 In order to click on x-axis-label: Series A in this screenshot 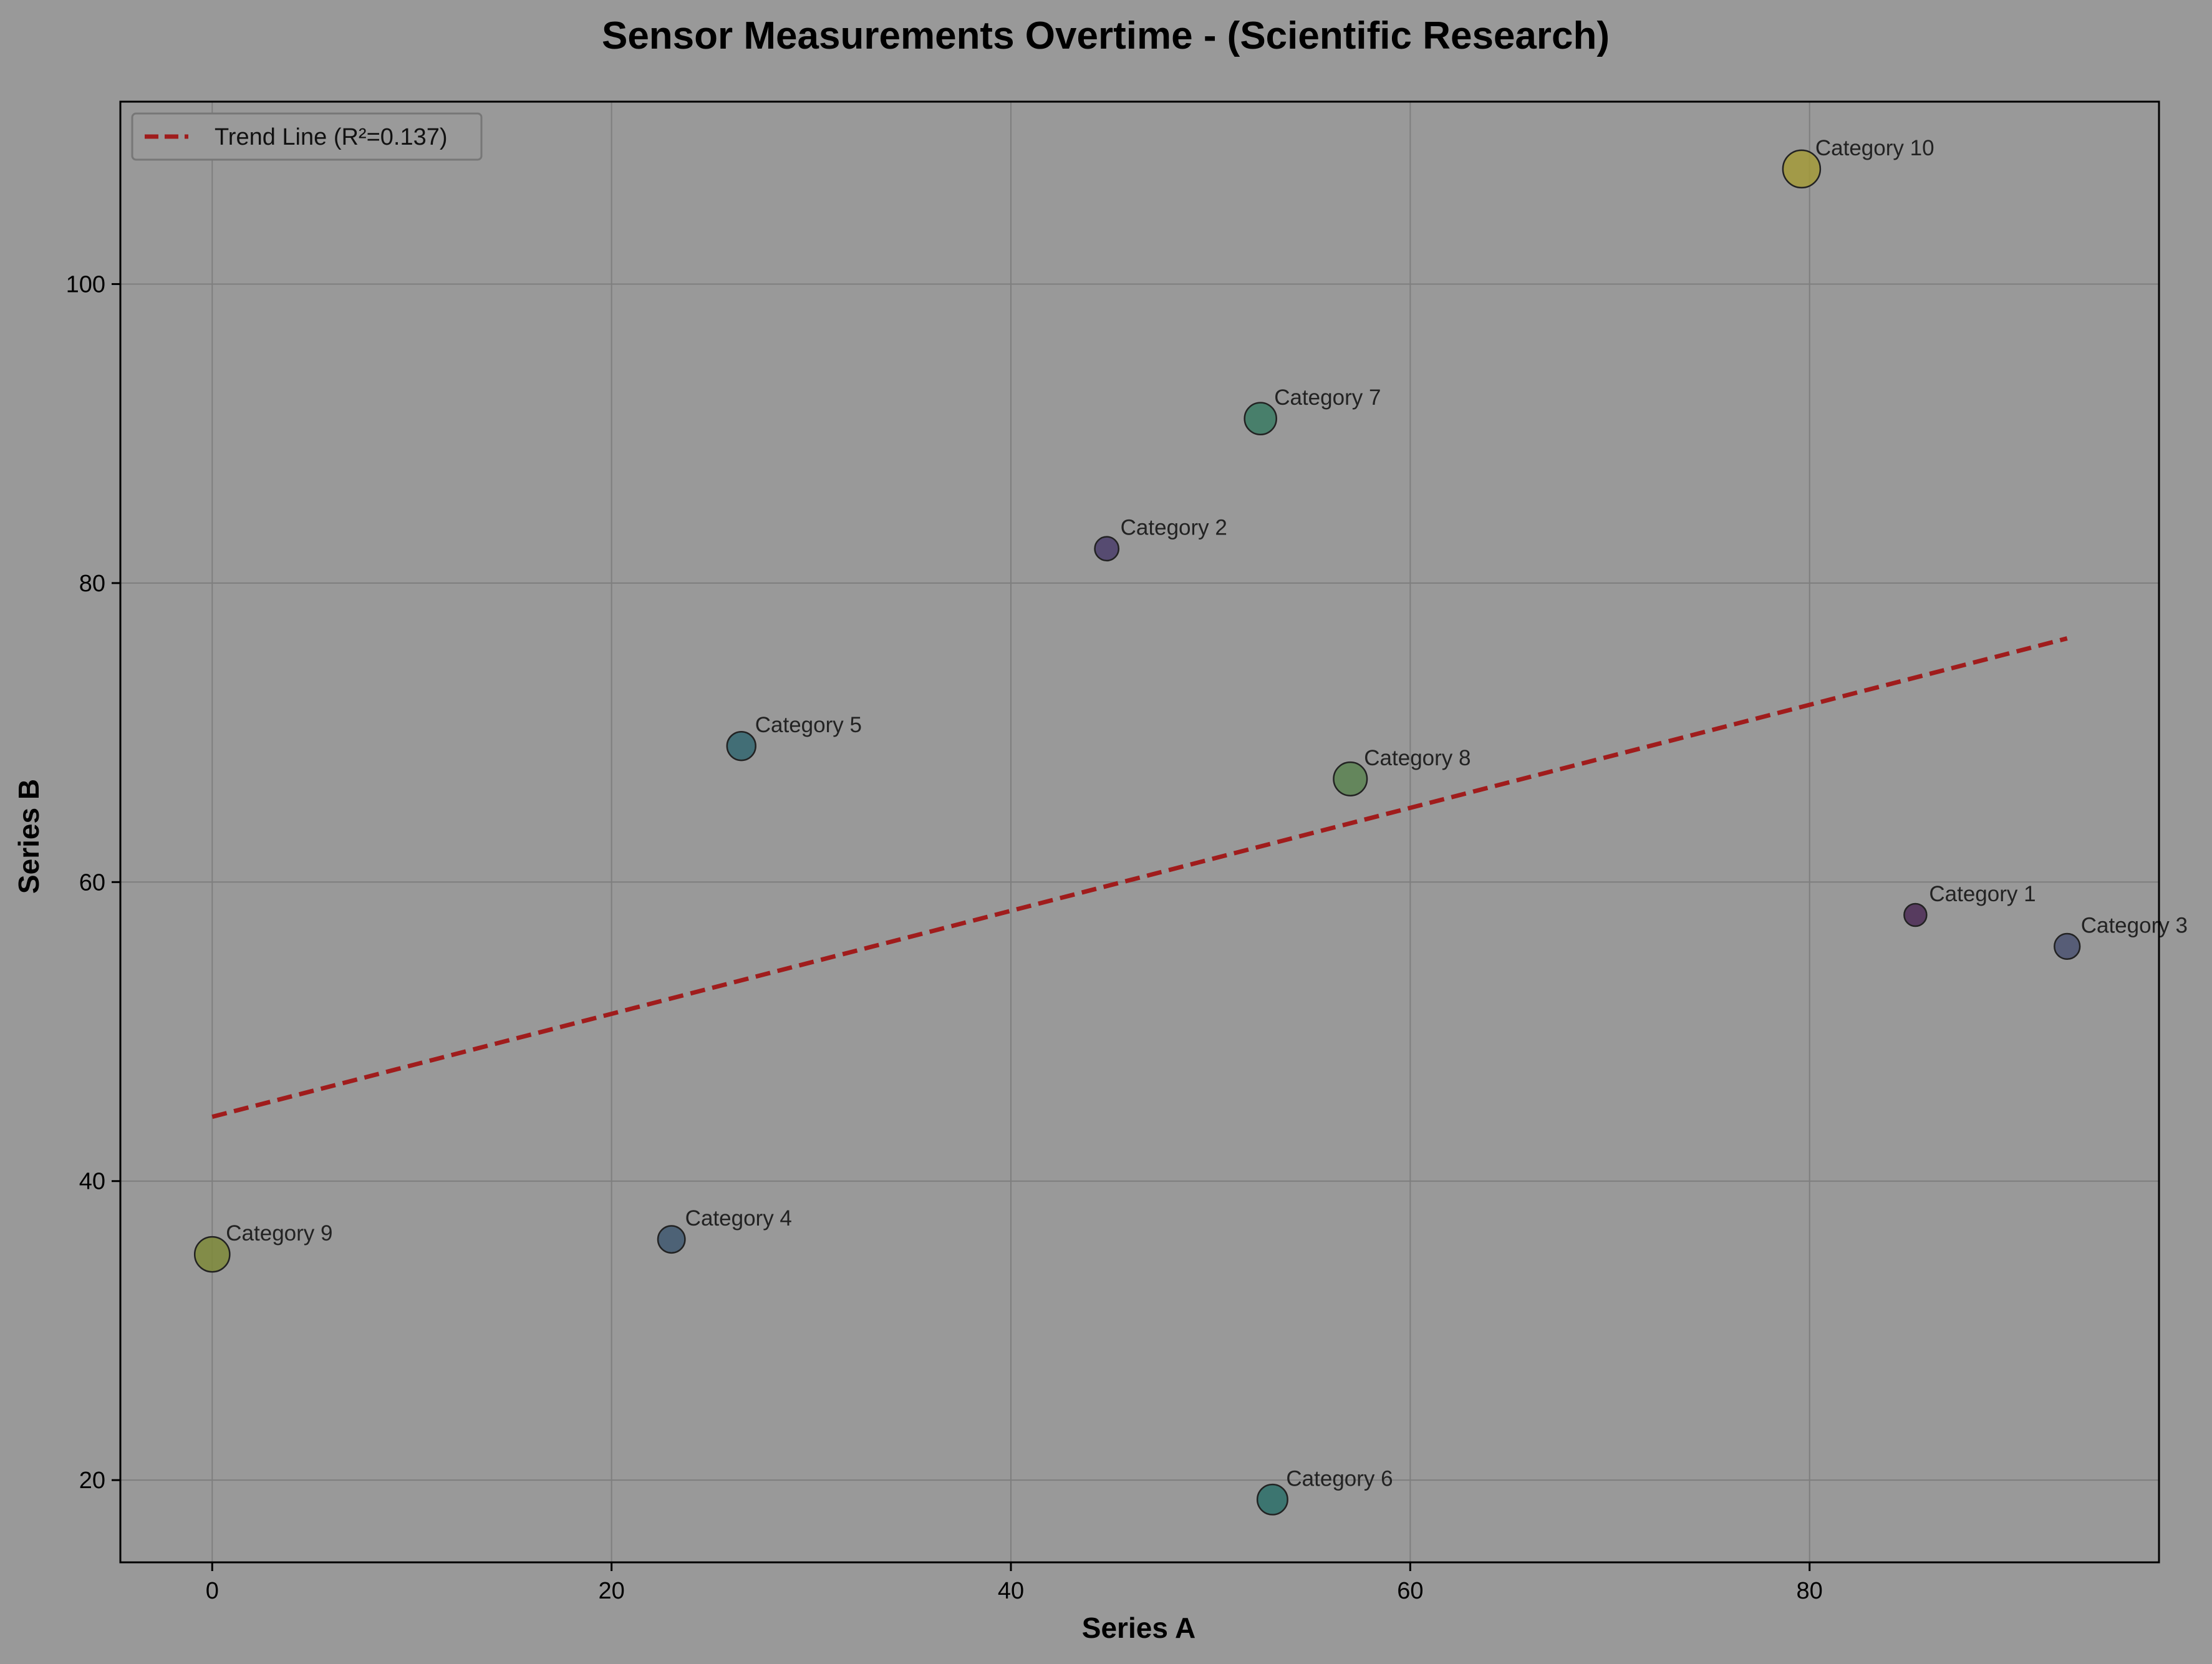, I will do `click(1138, 1628)`.